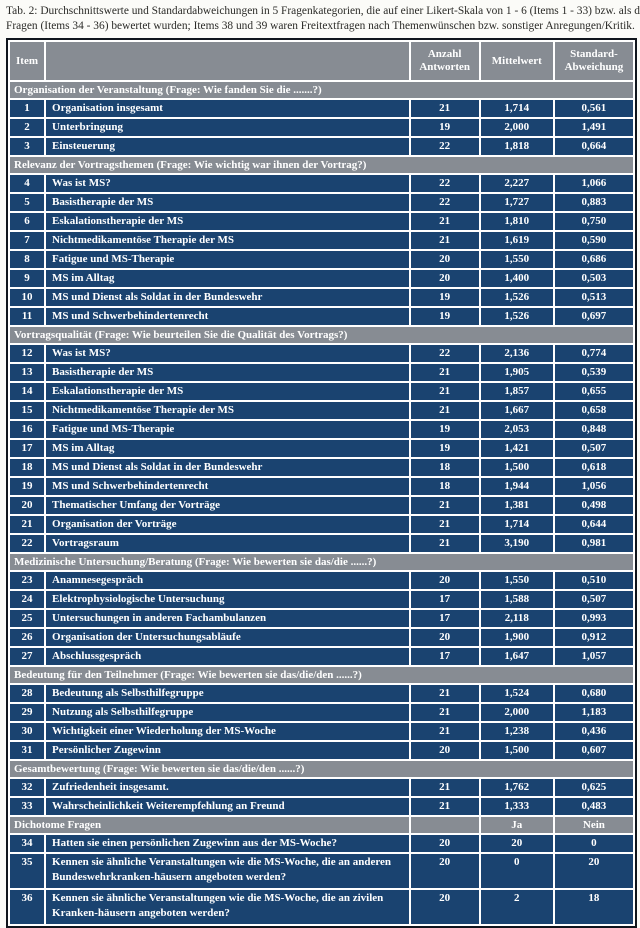 The image size is (640, 928). I want to click on mittelwert-cell: 1,500, so click(516, 467).